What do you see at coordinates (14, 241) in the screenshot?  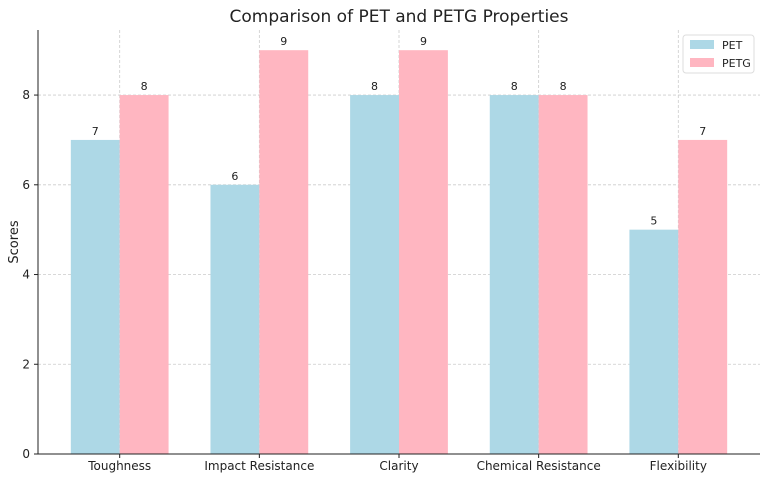 I see `y-axis-label: Scores` at bounding box center [14, 241].